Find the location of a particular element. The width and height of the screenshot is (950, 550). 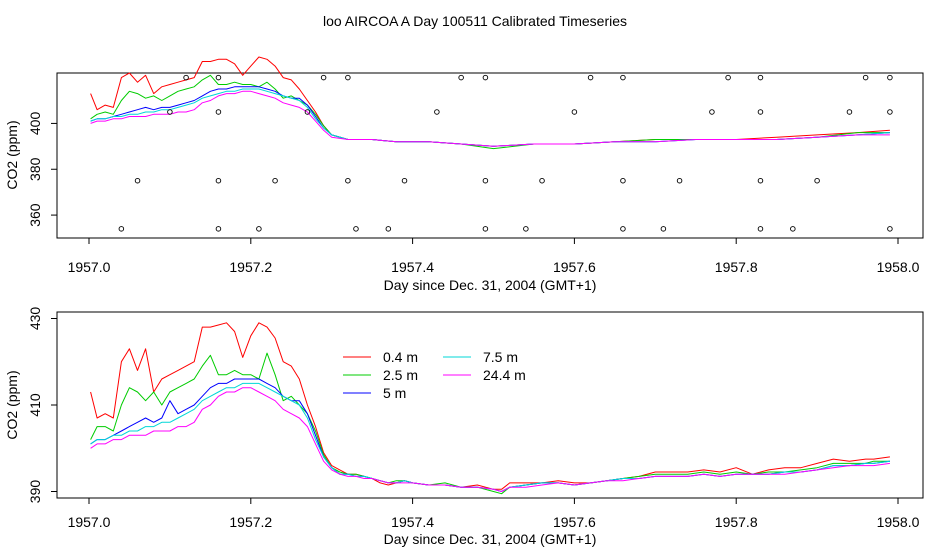

bottom-y-tick-label: 390 is located at coordinates (35, 492).